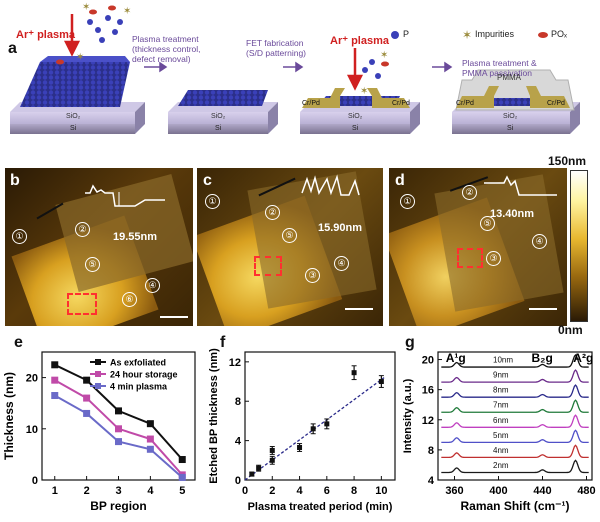  Describe the element at coordinates (312, 275) in the screenshot. I see `afm-c-region-3: ③` at that location.